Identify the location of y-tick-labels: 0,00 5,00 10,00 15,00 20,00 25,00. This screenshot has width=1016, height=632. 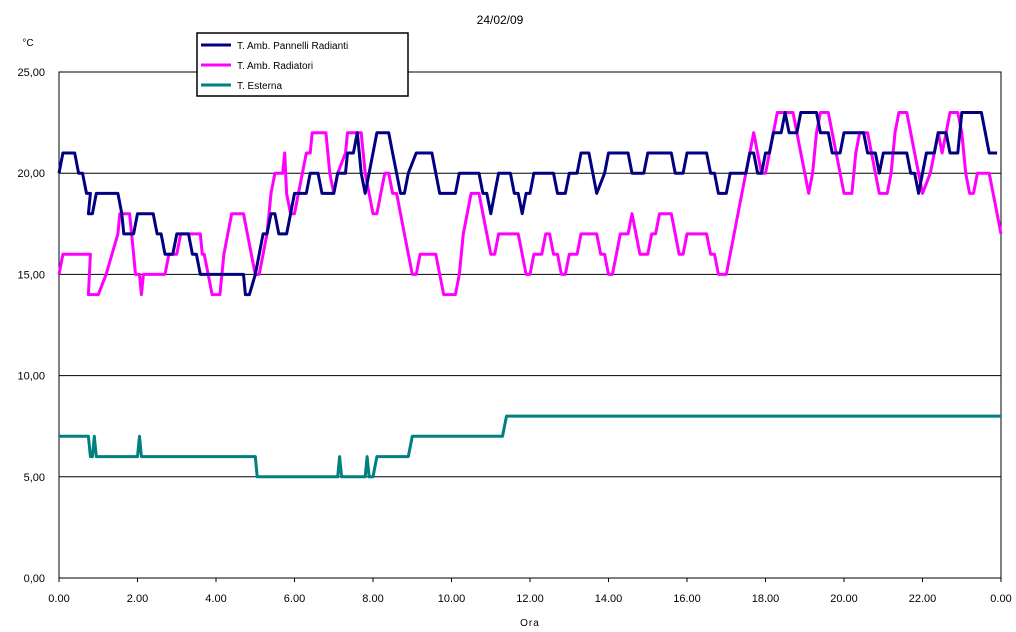
(31, 326).